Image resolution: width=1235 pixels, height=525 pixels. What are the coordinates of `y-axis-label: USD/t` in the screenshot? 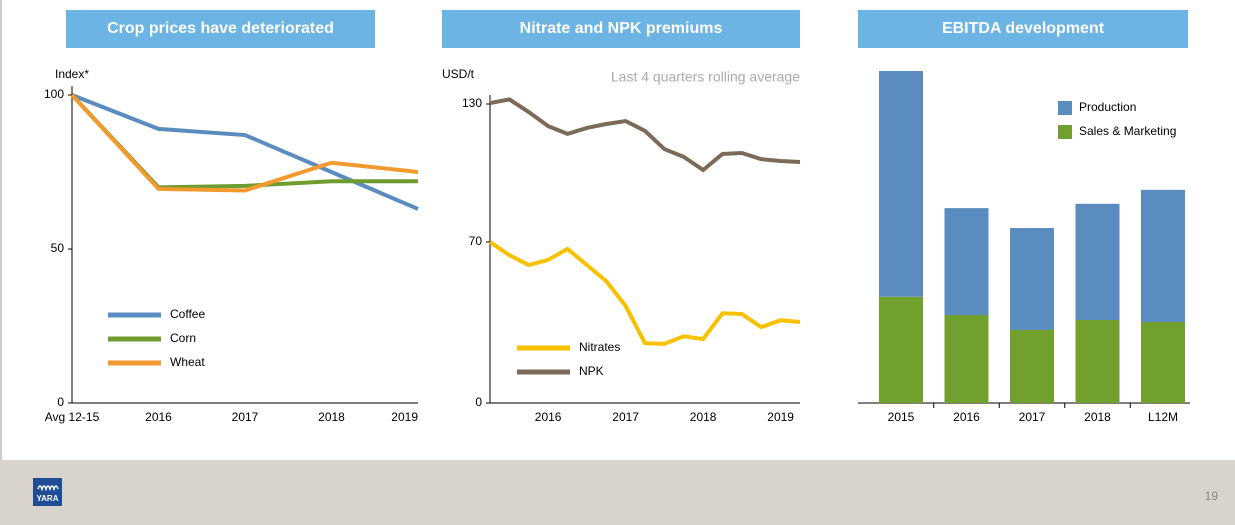 It's located at (458, 74).